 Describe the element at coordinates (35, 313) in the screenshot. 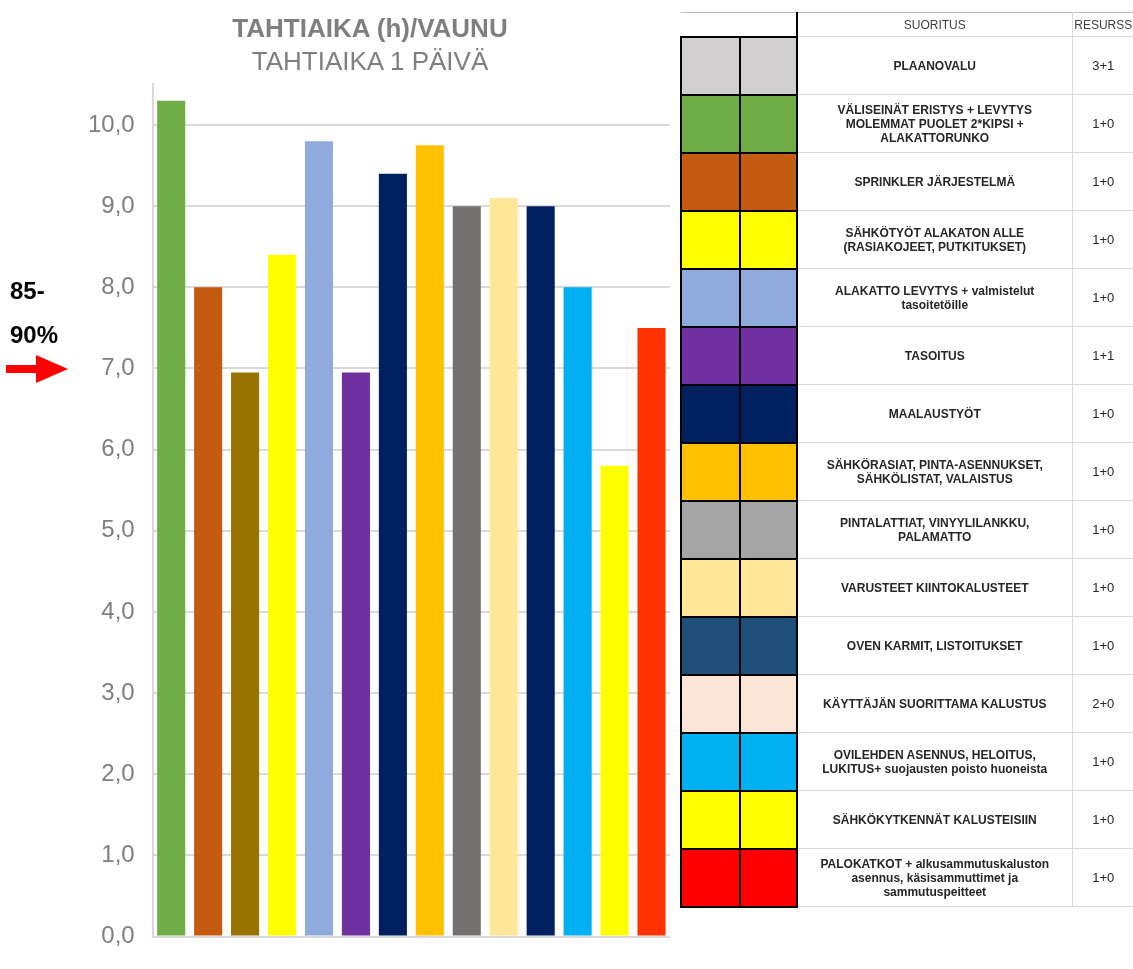

I see `text: 85-90%` at that location.